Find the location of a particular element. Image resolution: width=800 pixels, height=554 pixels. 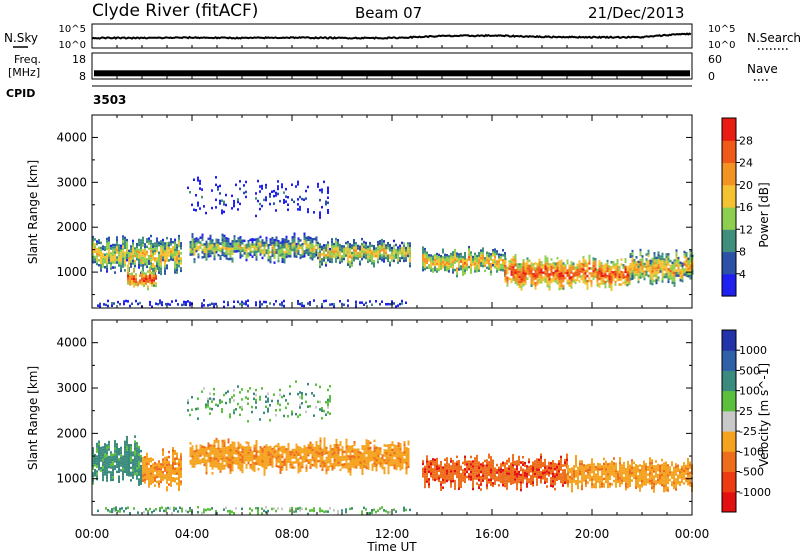

date-title: 21/Dec/2013 is located at coordinates (636, 13).